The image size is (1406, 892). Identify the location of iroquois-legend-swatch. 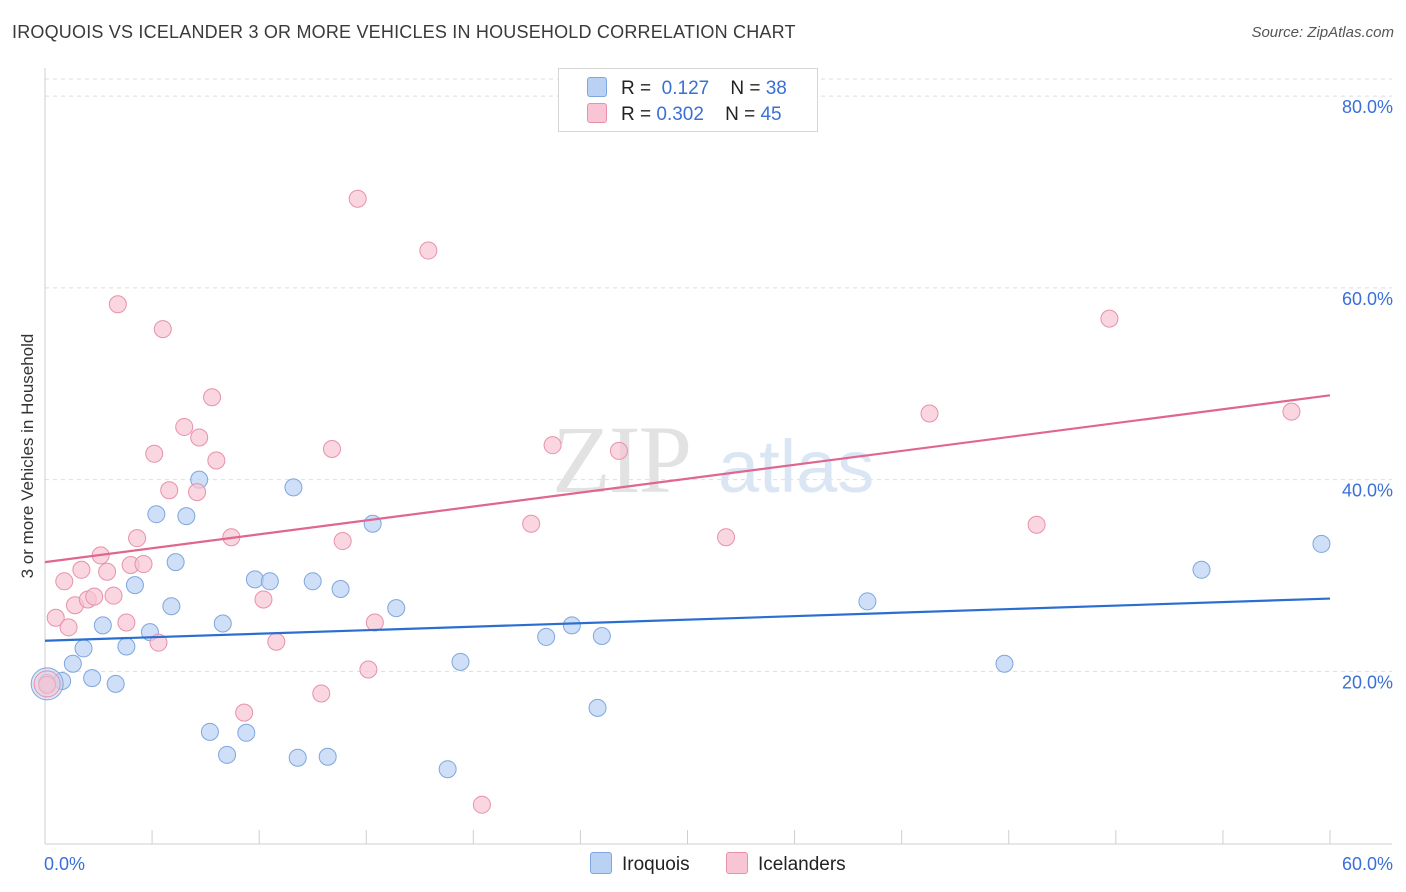
(601, 863).